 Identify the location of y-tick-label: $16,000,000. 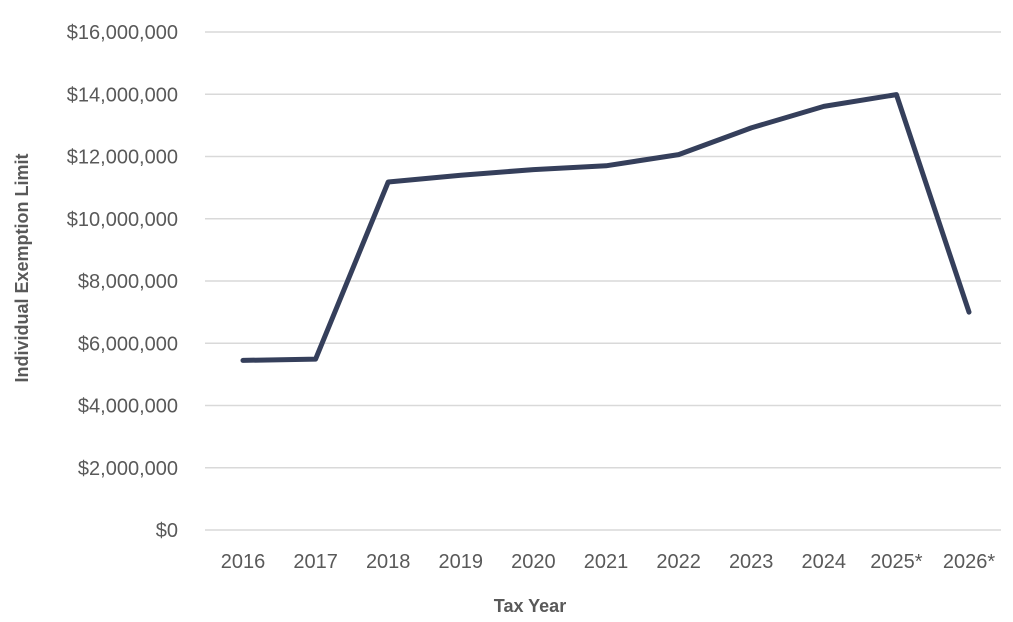
(122, 33).